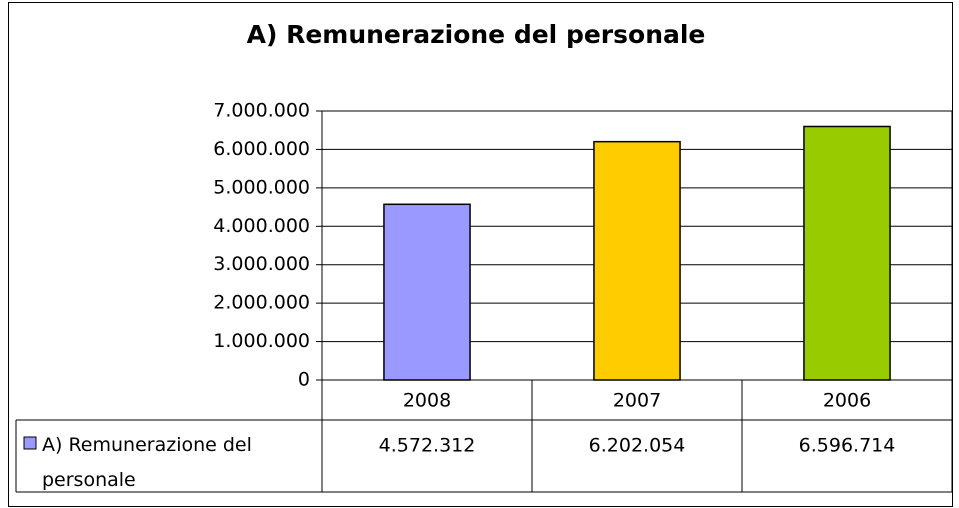 The height and width of the screenshot is (508, 959). I want to click on value-label: 6.596.714, so click(847, 446).